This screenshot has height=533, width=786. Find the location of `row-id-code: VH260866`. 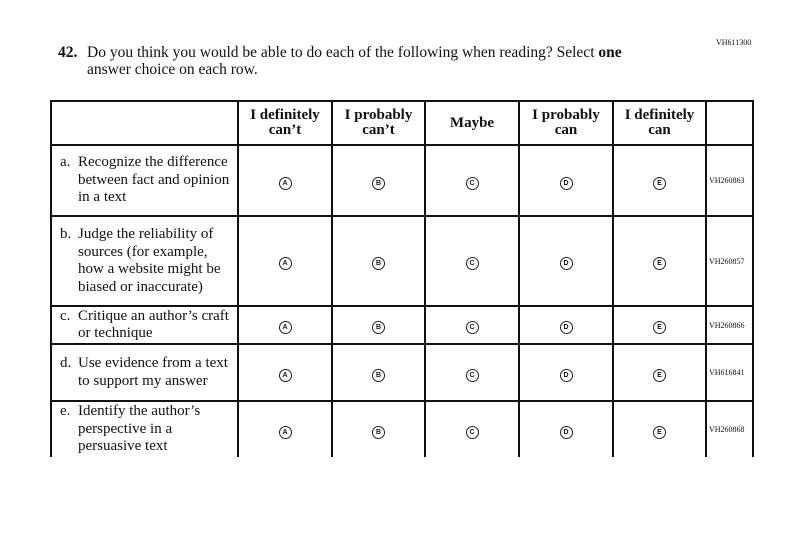

row-id-code: VH260866 is located at coordinates (729, 324).